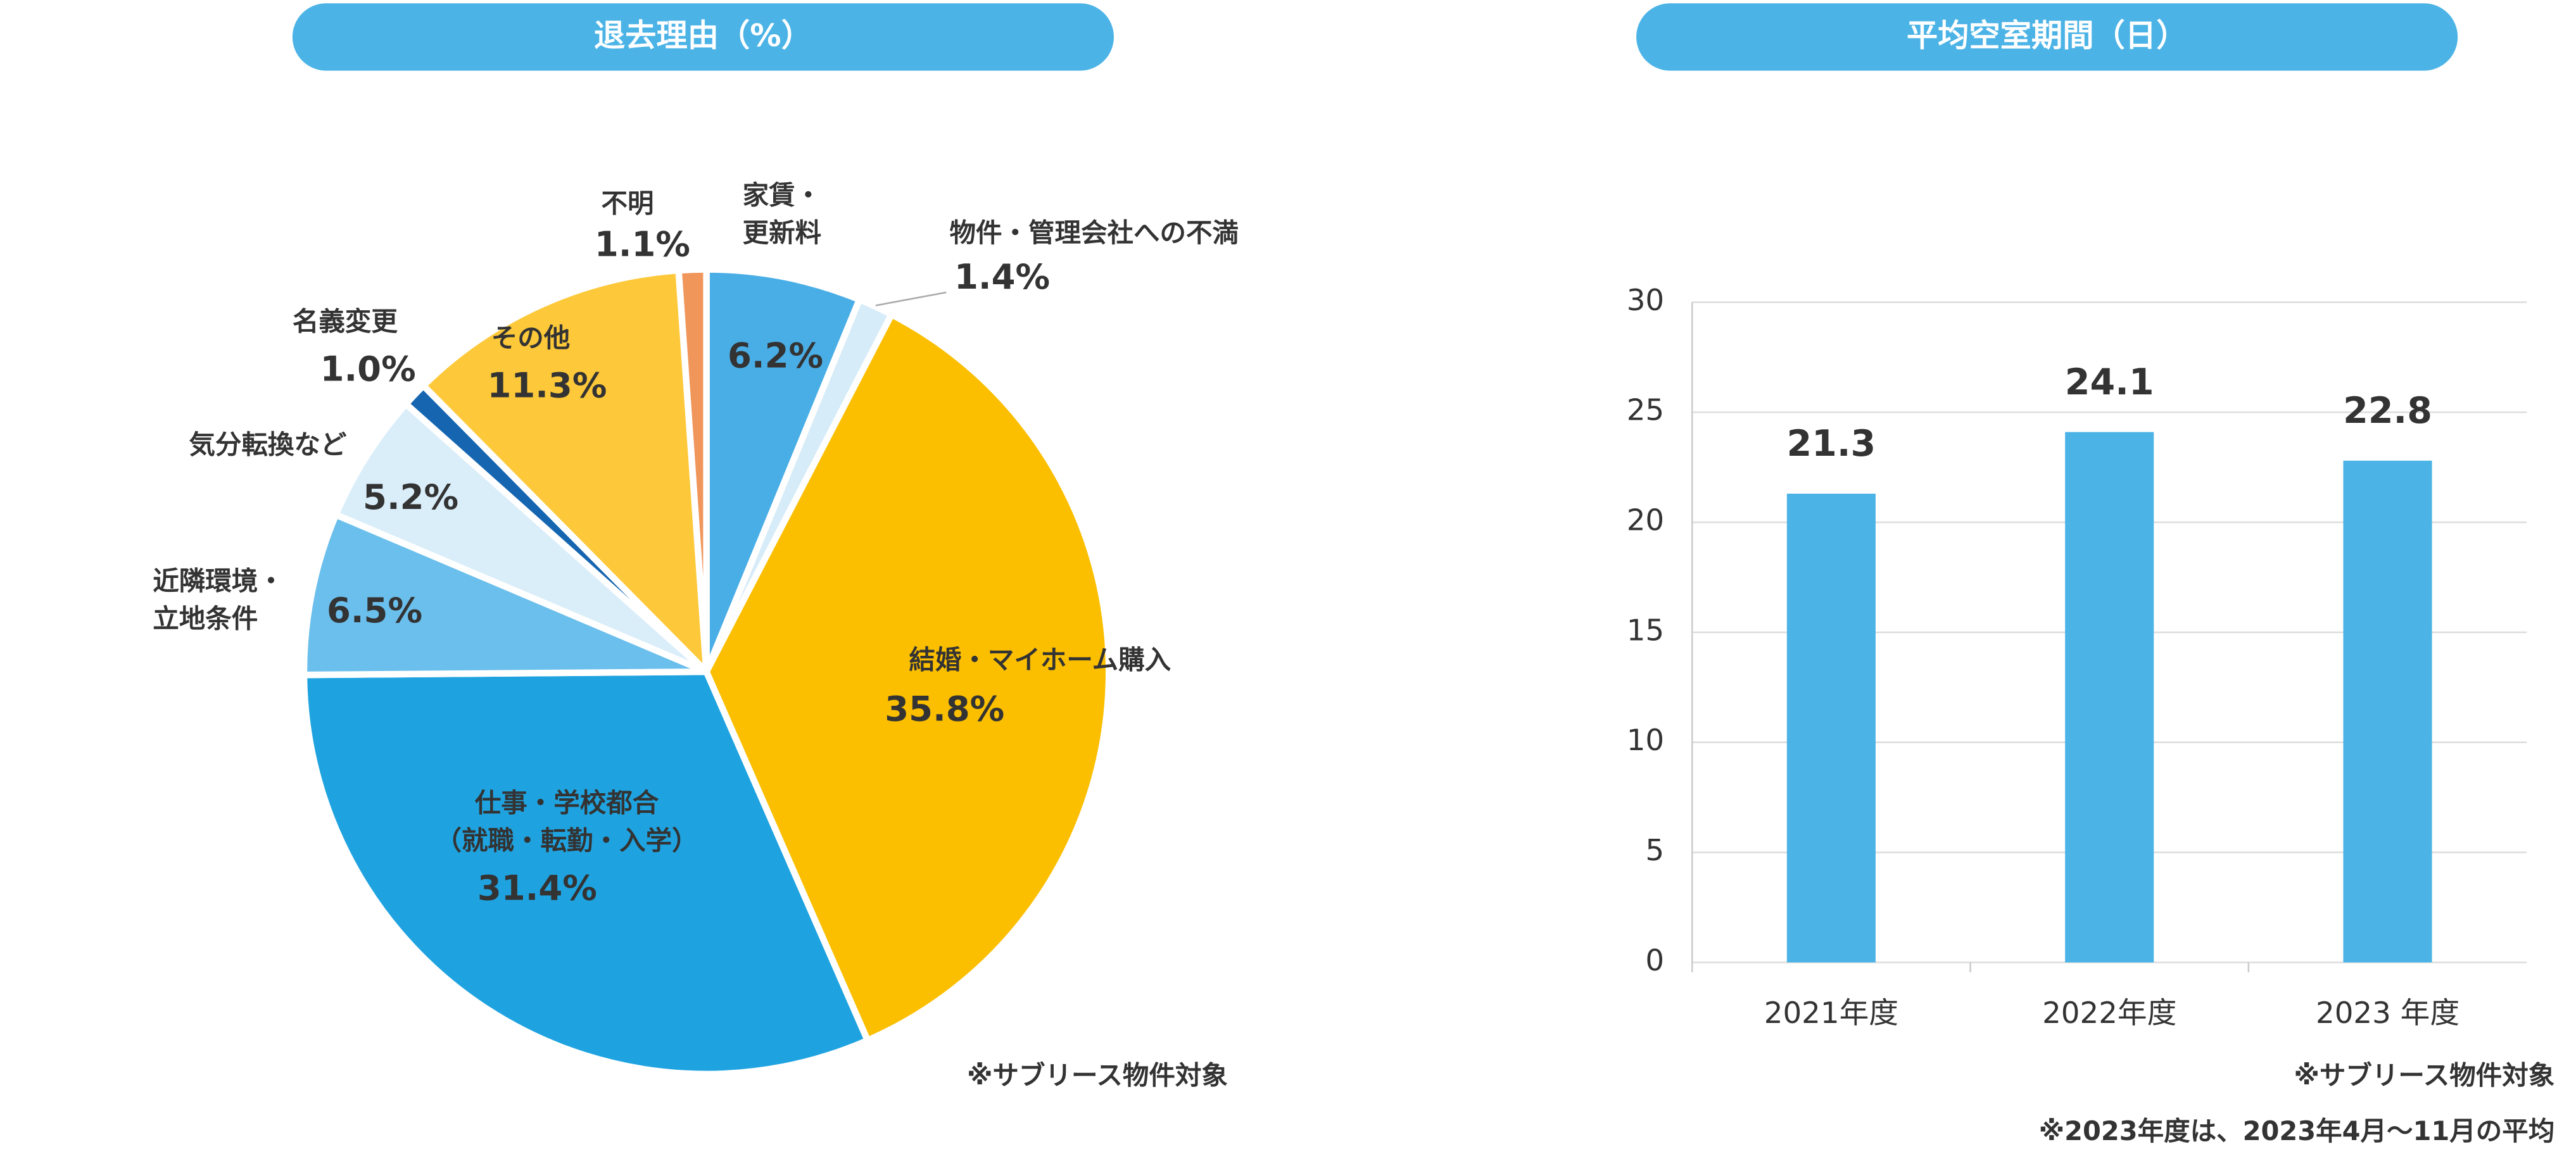 The image size is (2576, 1173). What do you see at coordinates (567, 840) in the screenshot?
I see `slice-label: （就職・転勤・入学）` at bounding box center [567, 840].